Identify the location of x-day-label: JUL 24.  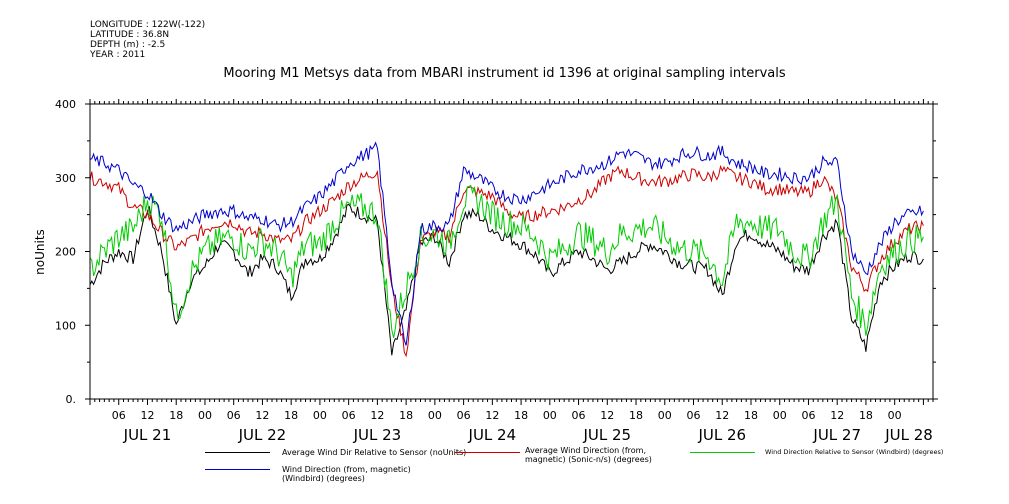
(492, 435).